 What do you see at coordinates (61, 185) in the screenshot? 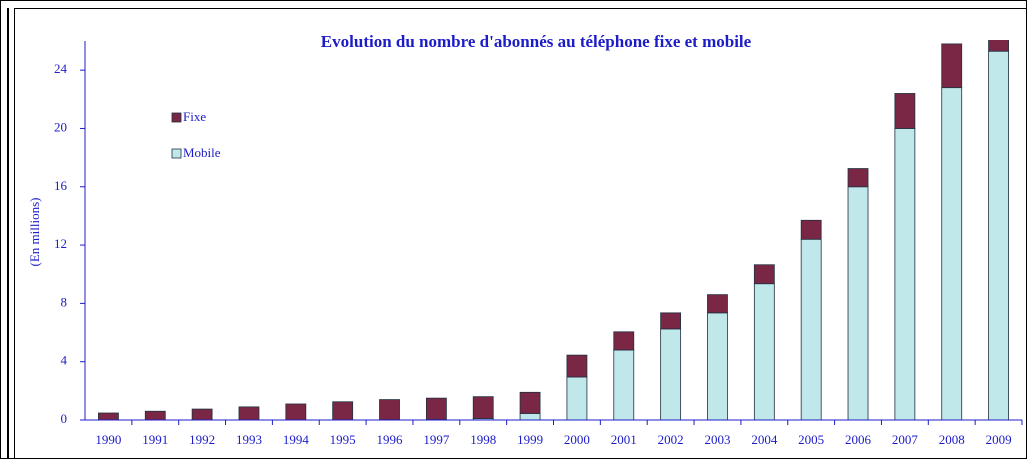
I see `y-tick-label: 16` at bounding box center [61, 185].